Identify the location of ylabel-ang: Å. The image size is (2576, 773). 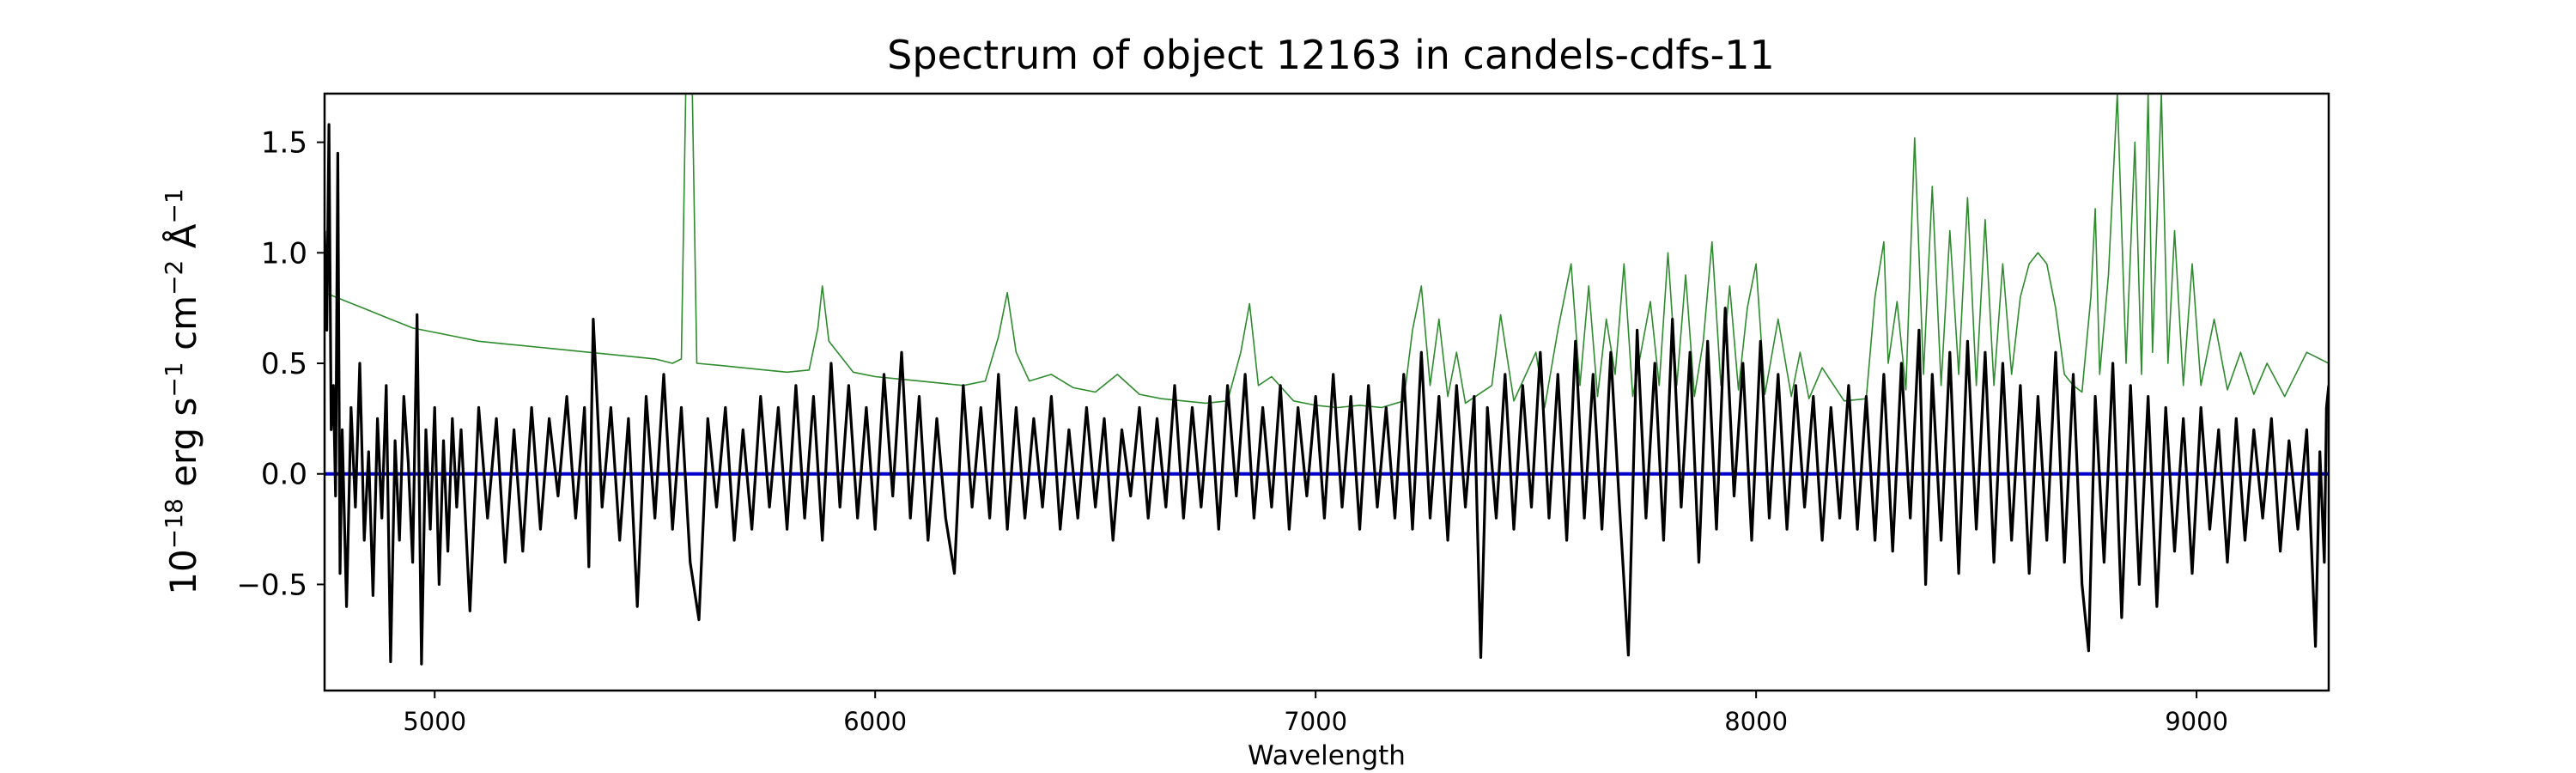
(182, 241).